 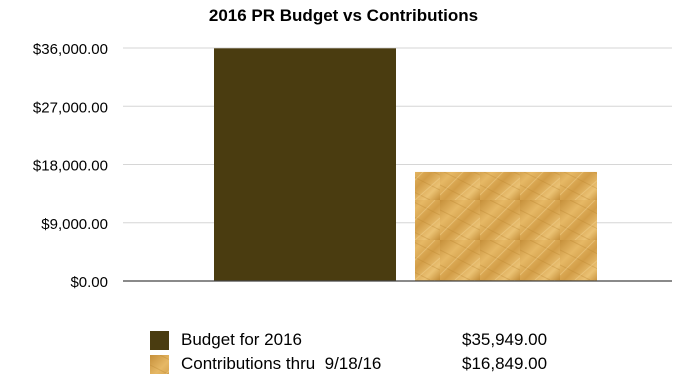 I want to click on y-tick-label: $9,000.00, so click(x=74, y=224).